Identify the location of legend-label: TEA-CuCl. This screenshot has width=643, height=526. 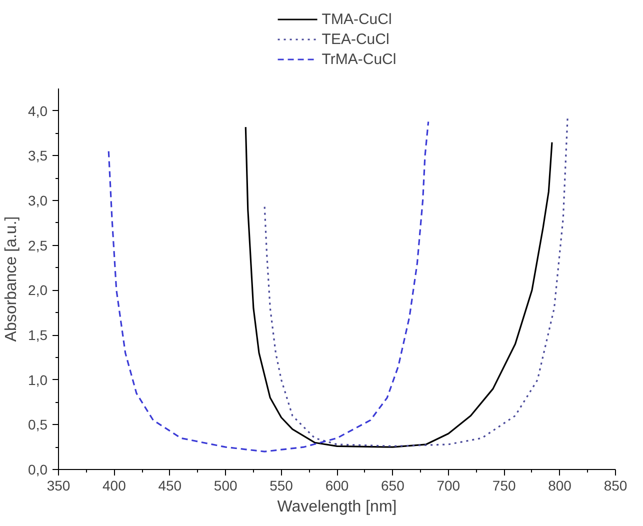
(356, 39).